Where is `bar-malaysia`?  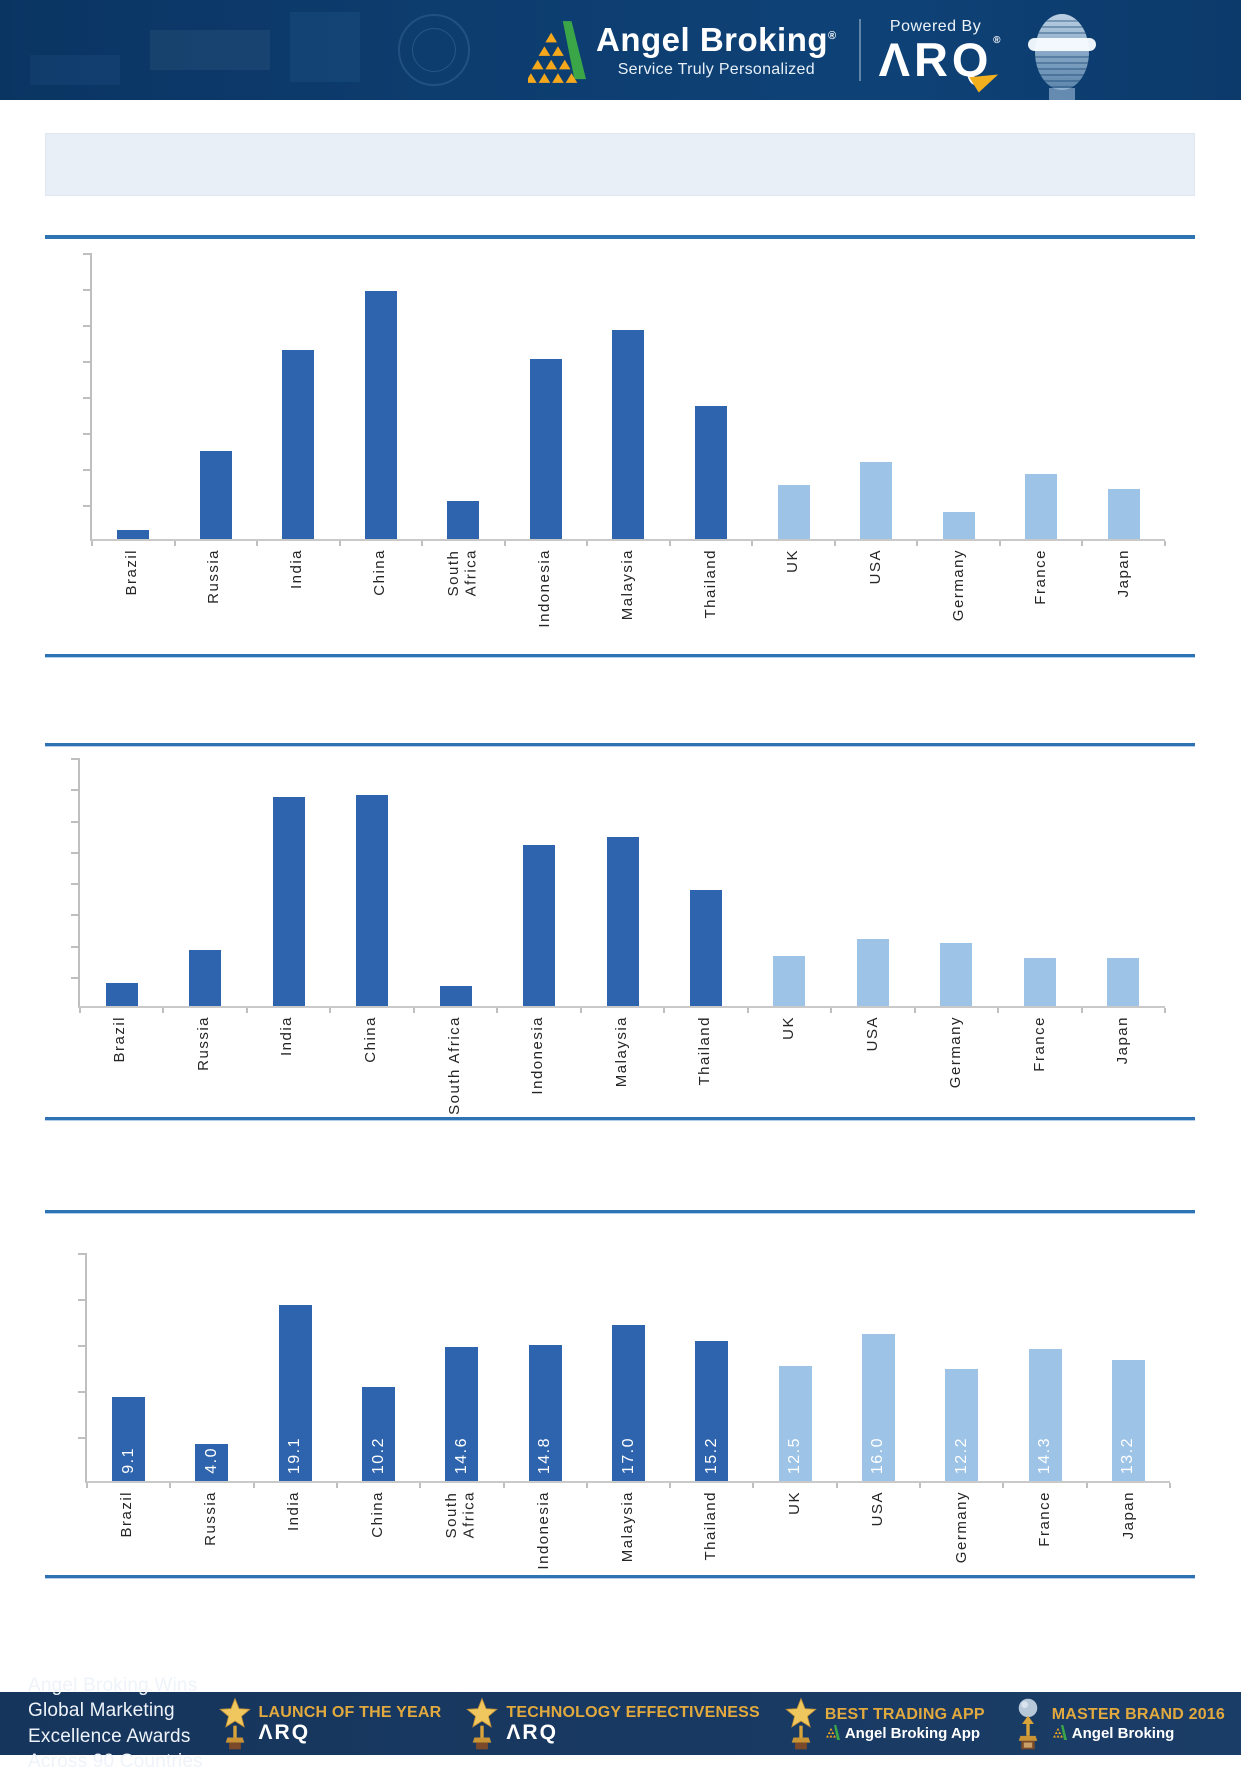
bar-malaysia is located at coordinates (628, 434).